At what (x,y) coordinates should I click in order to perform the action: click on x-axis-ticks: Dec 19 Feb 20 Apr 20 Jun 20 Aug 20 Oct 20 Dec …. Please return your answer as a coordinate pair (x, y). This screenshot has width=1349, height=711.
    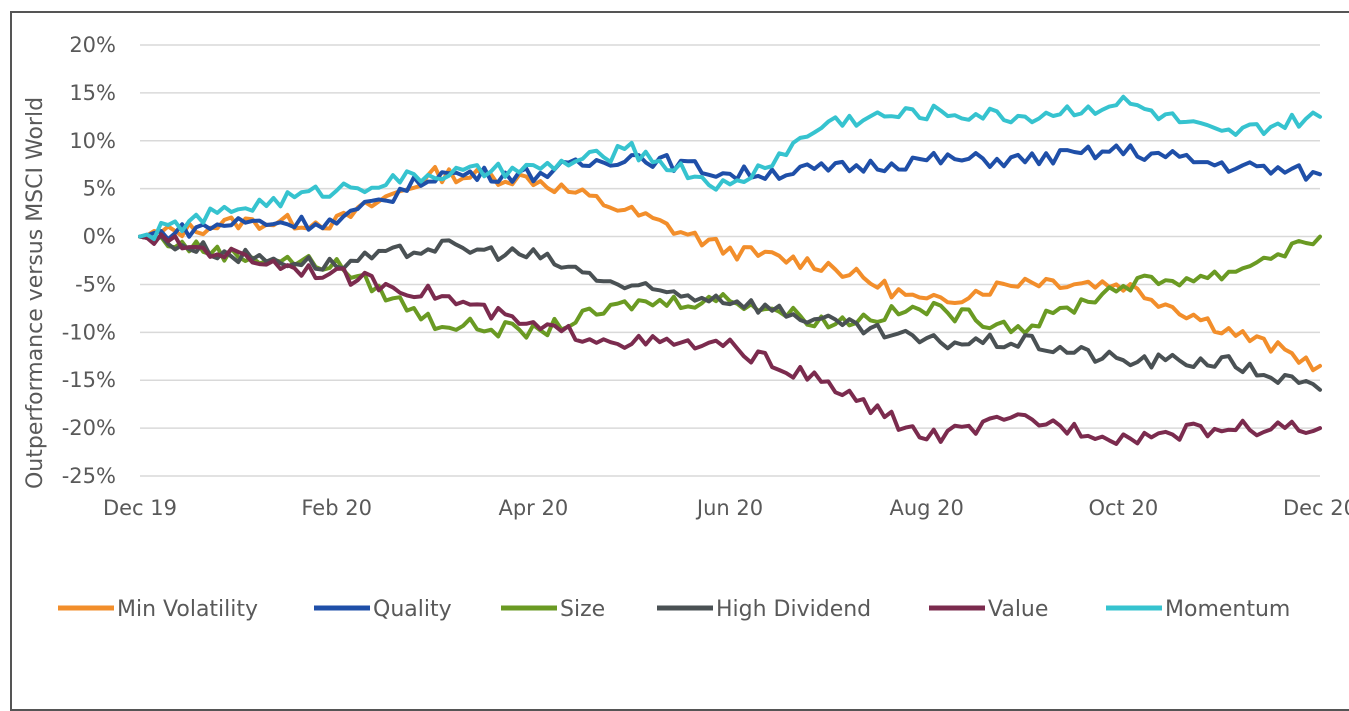
    Looking at the image, I should click on (726, 508).